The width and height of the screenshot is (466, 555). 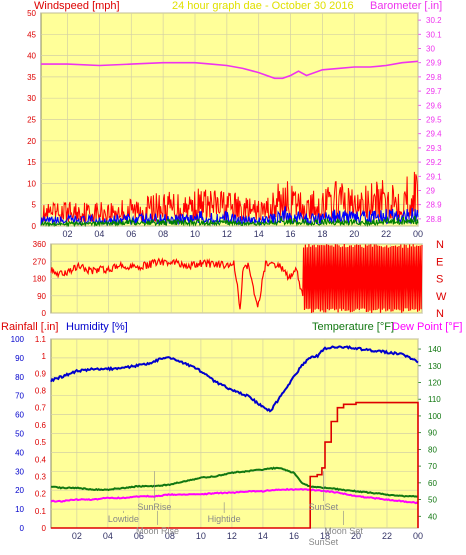 I want to click on rain-y-tick-label: 0.7, so click(x=41, y=408).